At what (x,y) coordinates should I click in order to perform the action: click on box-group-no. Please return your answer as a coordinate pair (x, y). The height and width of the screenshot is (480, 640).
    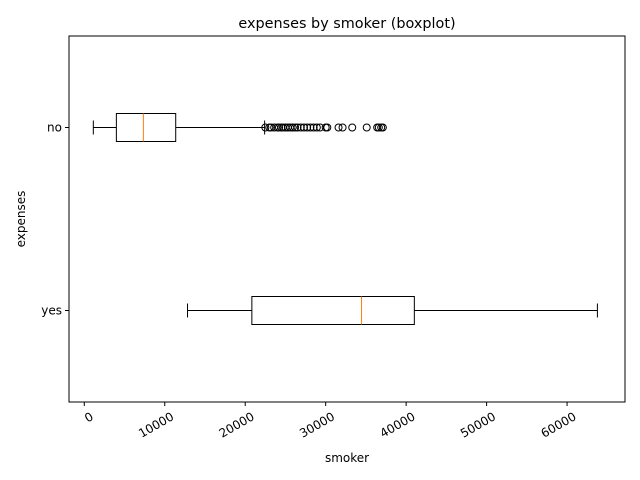
    Looking at the image, I should click on (239, 127).